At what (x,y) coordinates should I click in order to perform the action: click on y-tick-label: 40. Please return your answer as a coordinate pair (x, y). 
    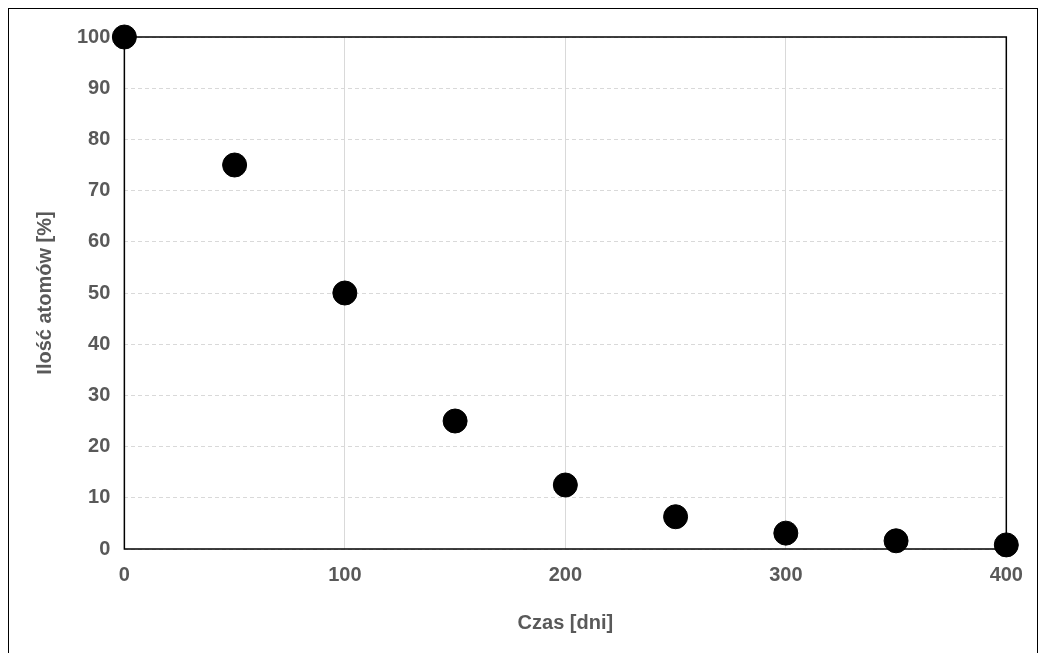
    Looking at the image, I should click on (99, 342).